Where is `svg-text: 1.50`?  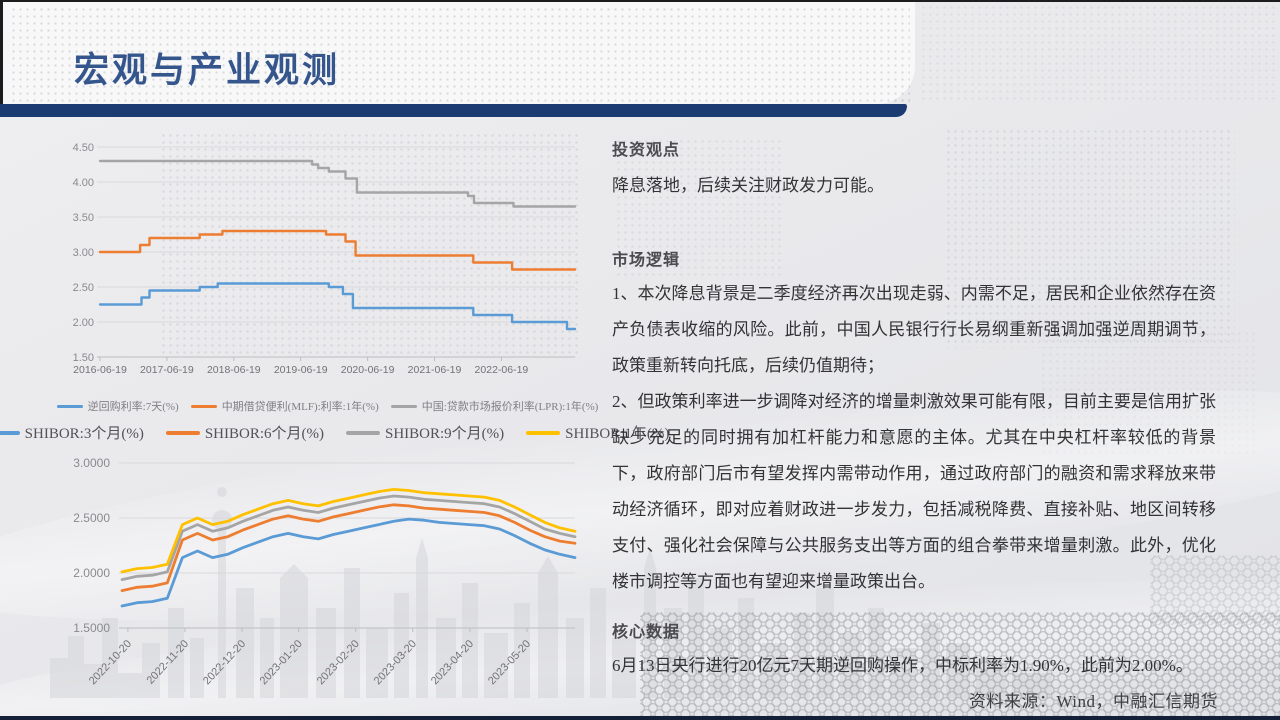 svg-text: 1.50 is located at coordinates (83, 358).